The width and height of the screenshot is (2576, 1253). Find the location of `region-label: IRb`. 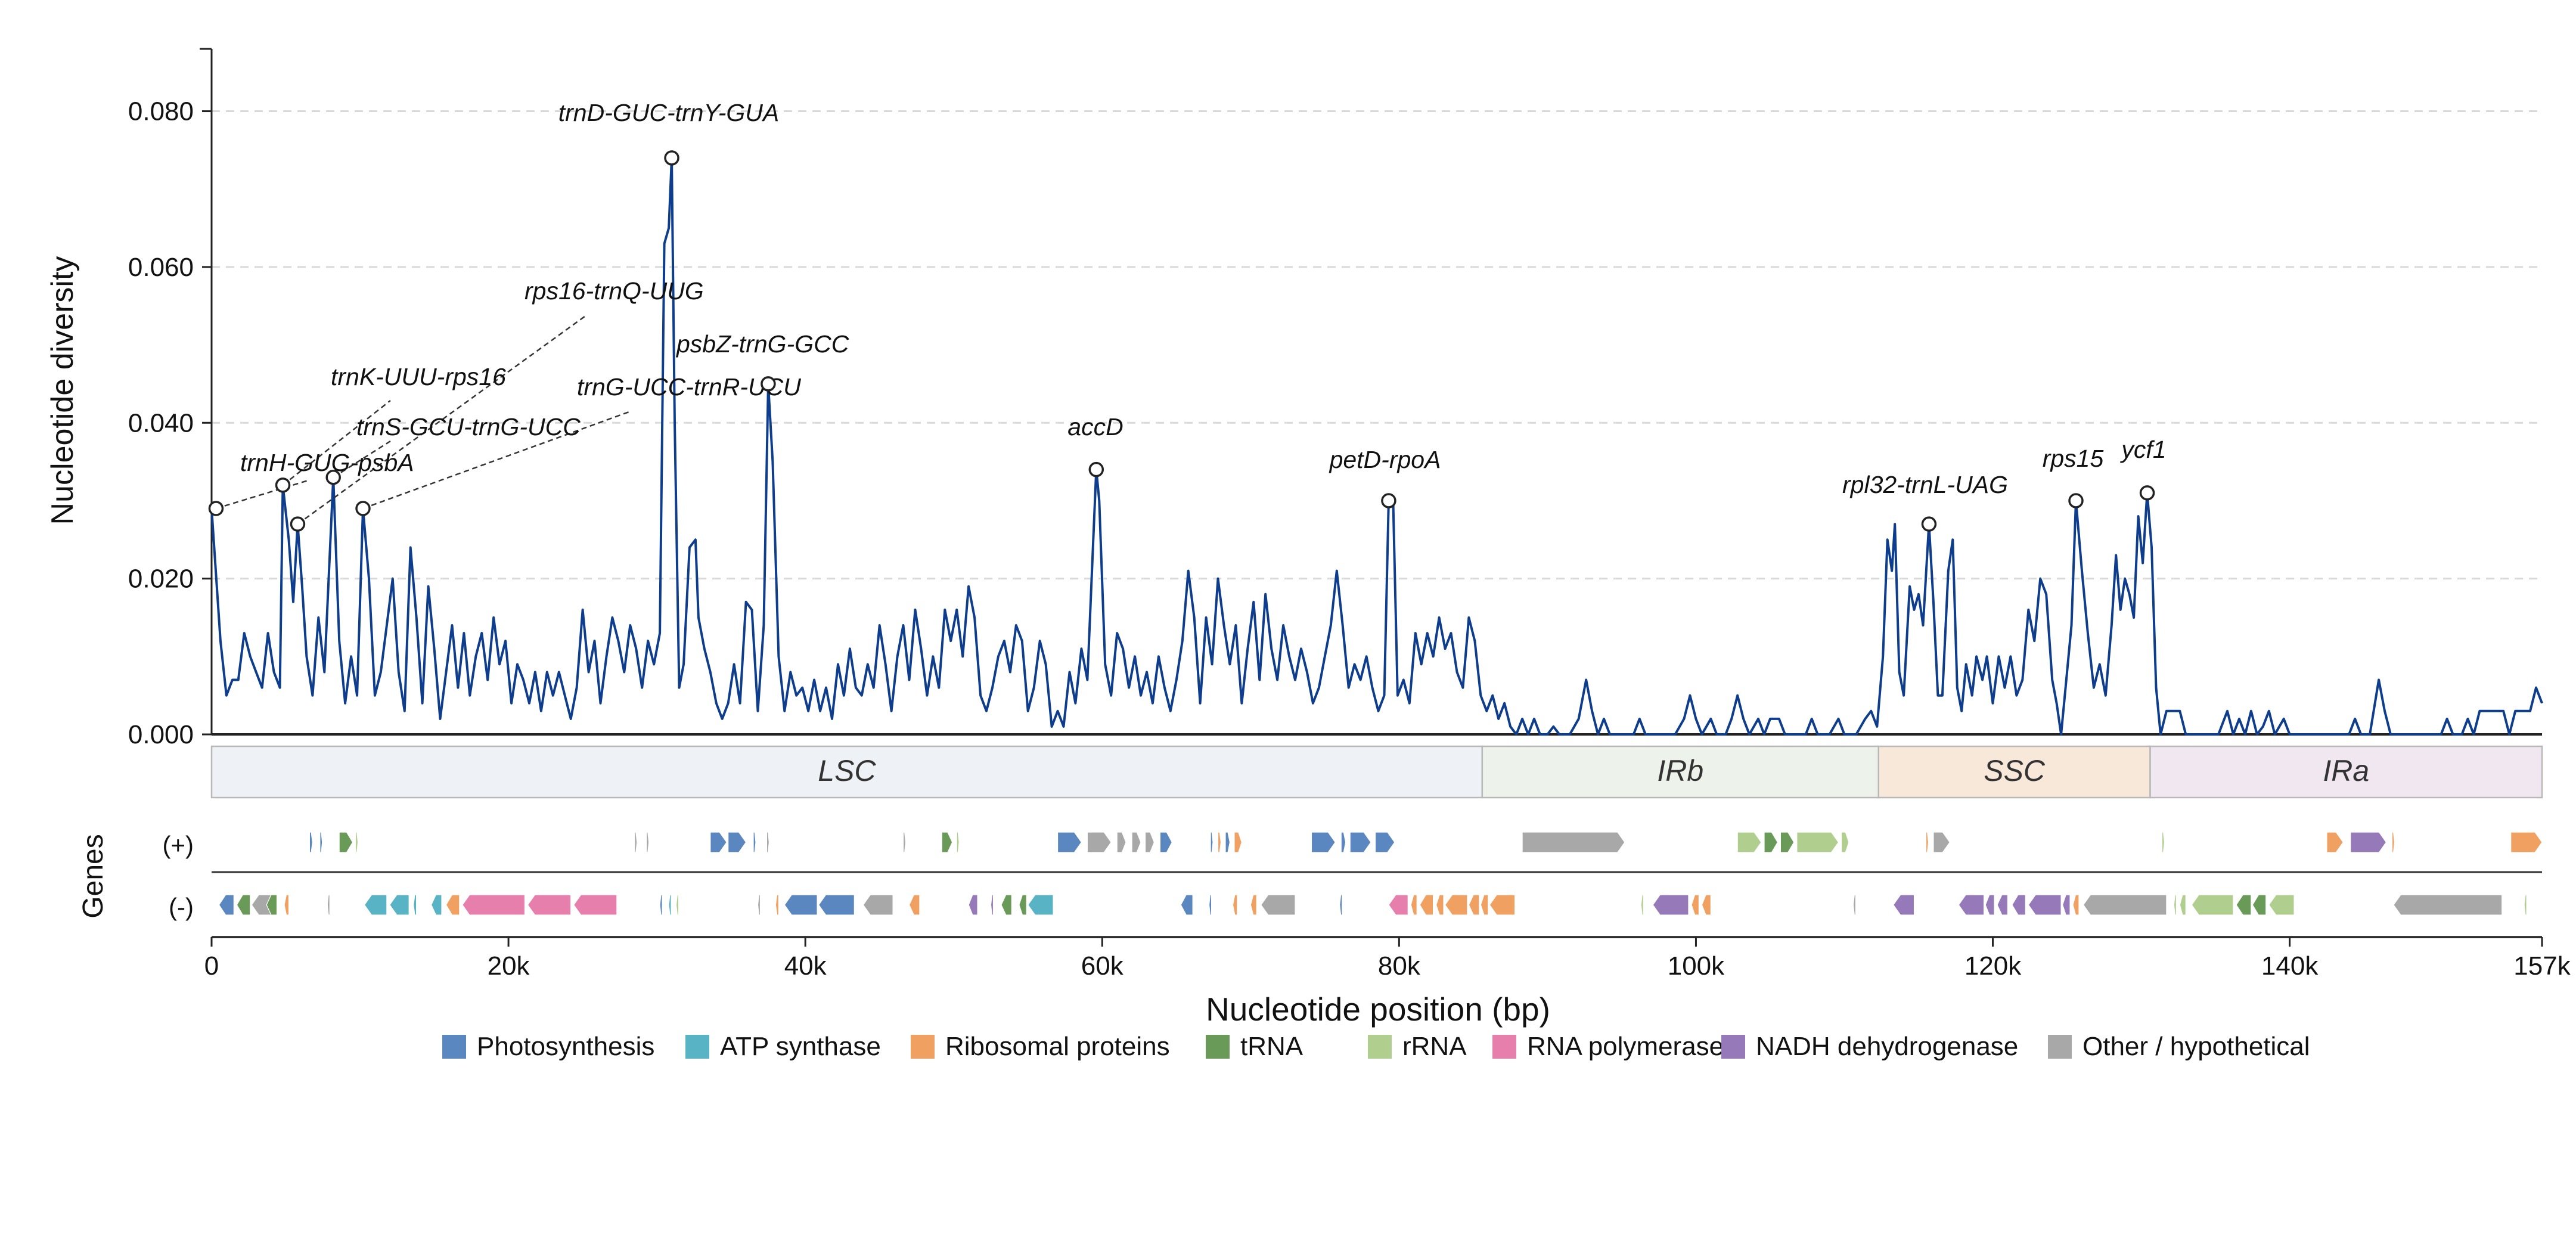

region-label: IRb is located at coordinates (1680, 770).